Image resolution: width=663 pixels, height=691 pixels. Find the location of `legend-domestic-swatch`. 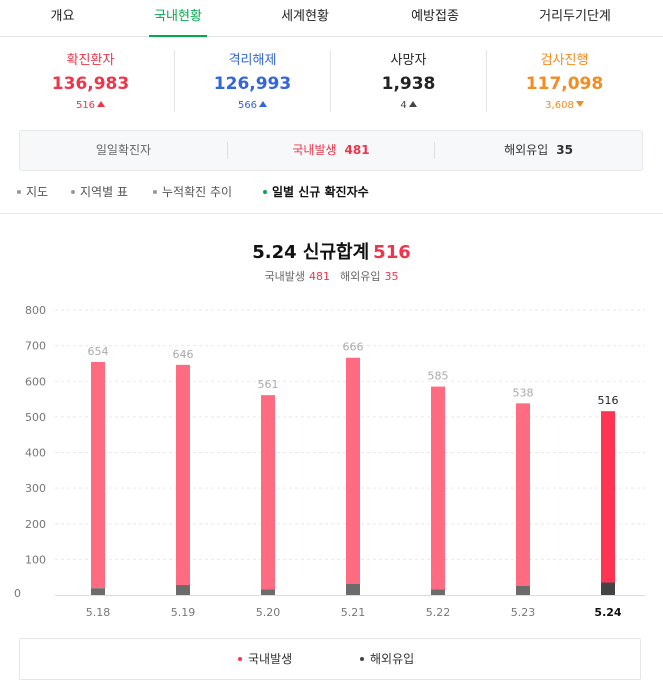

legend-domestic-swatch is located at coordinates (240, 659).